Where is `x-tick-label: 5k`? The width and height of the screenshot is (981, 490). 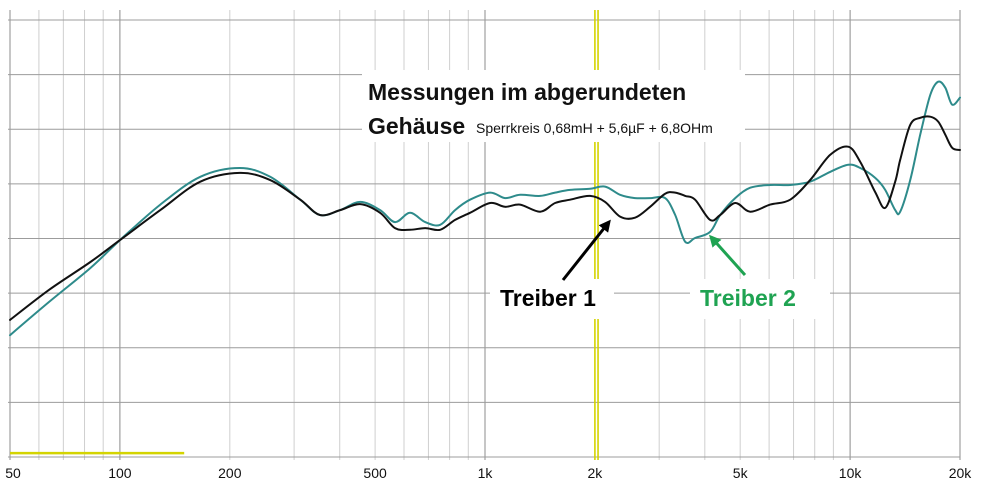 x-tick-label: 5k is located at coordinates (741, 473).